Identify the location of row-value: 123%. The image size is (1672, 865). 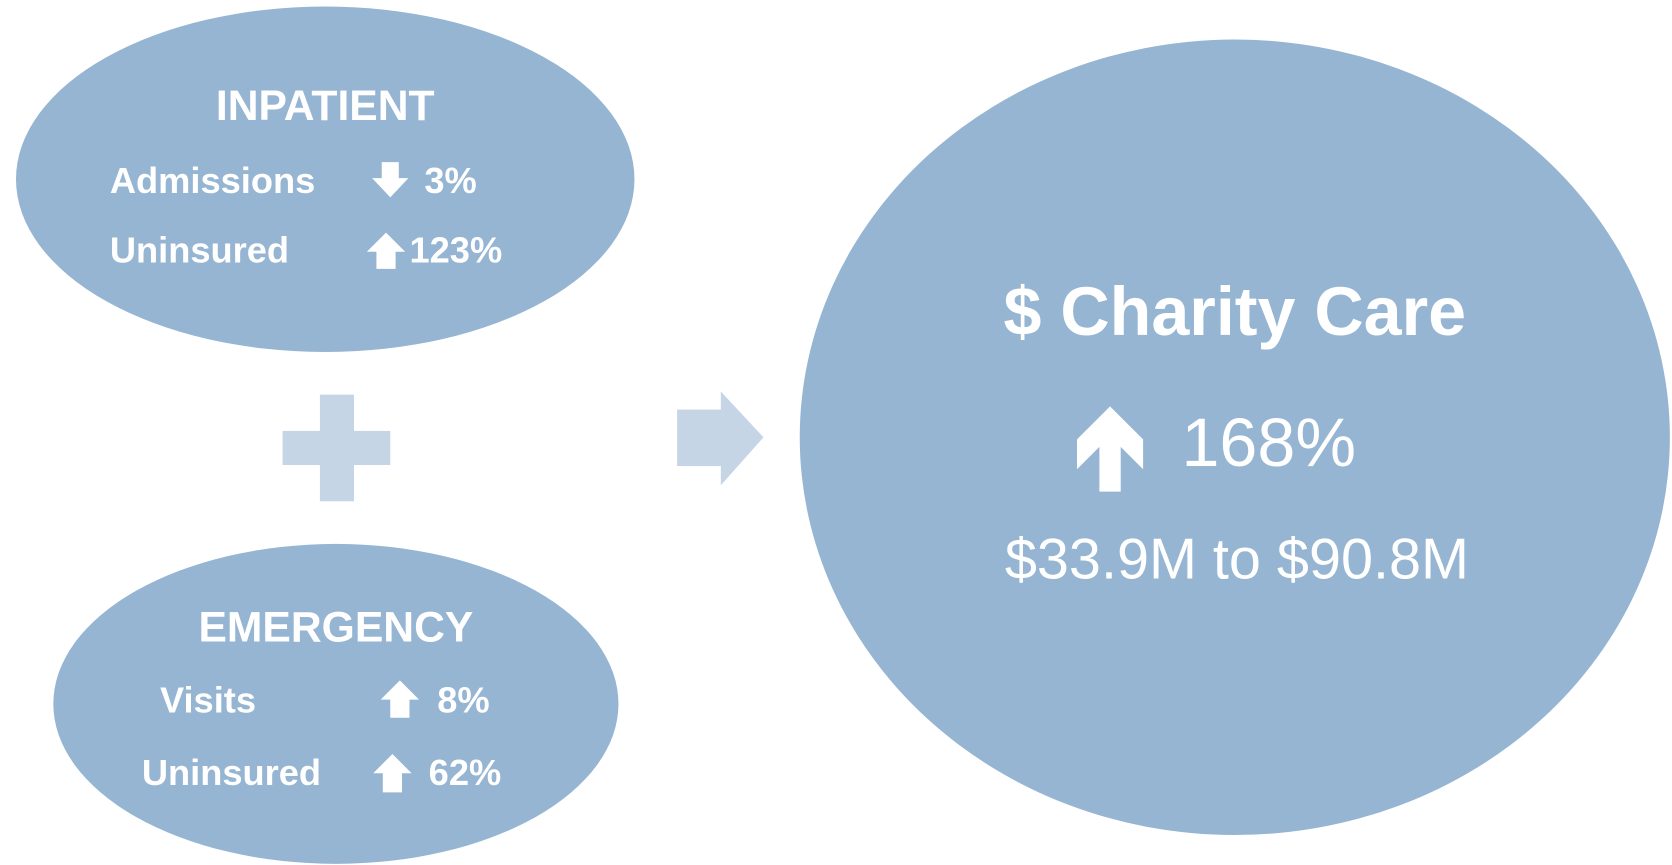
(455, 249).